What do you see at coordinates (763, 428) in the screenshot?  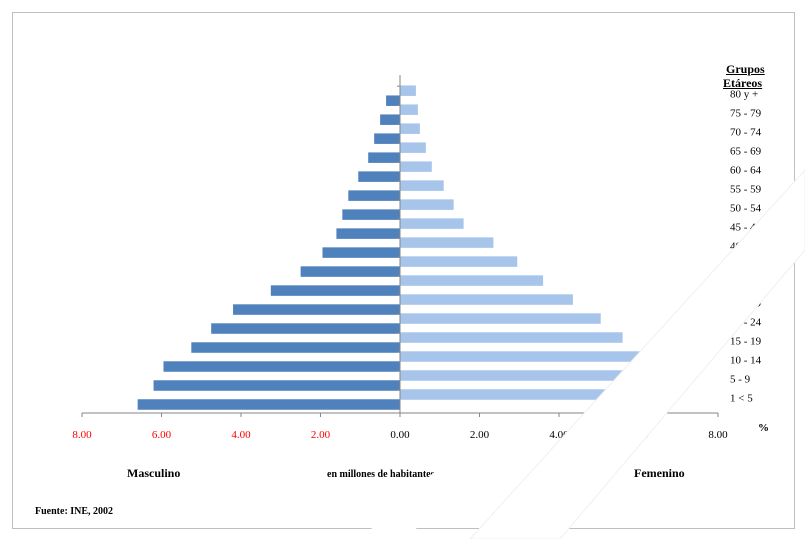 I see `x-unit-label: %` at bounding box center [763, 428].